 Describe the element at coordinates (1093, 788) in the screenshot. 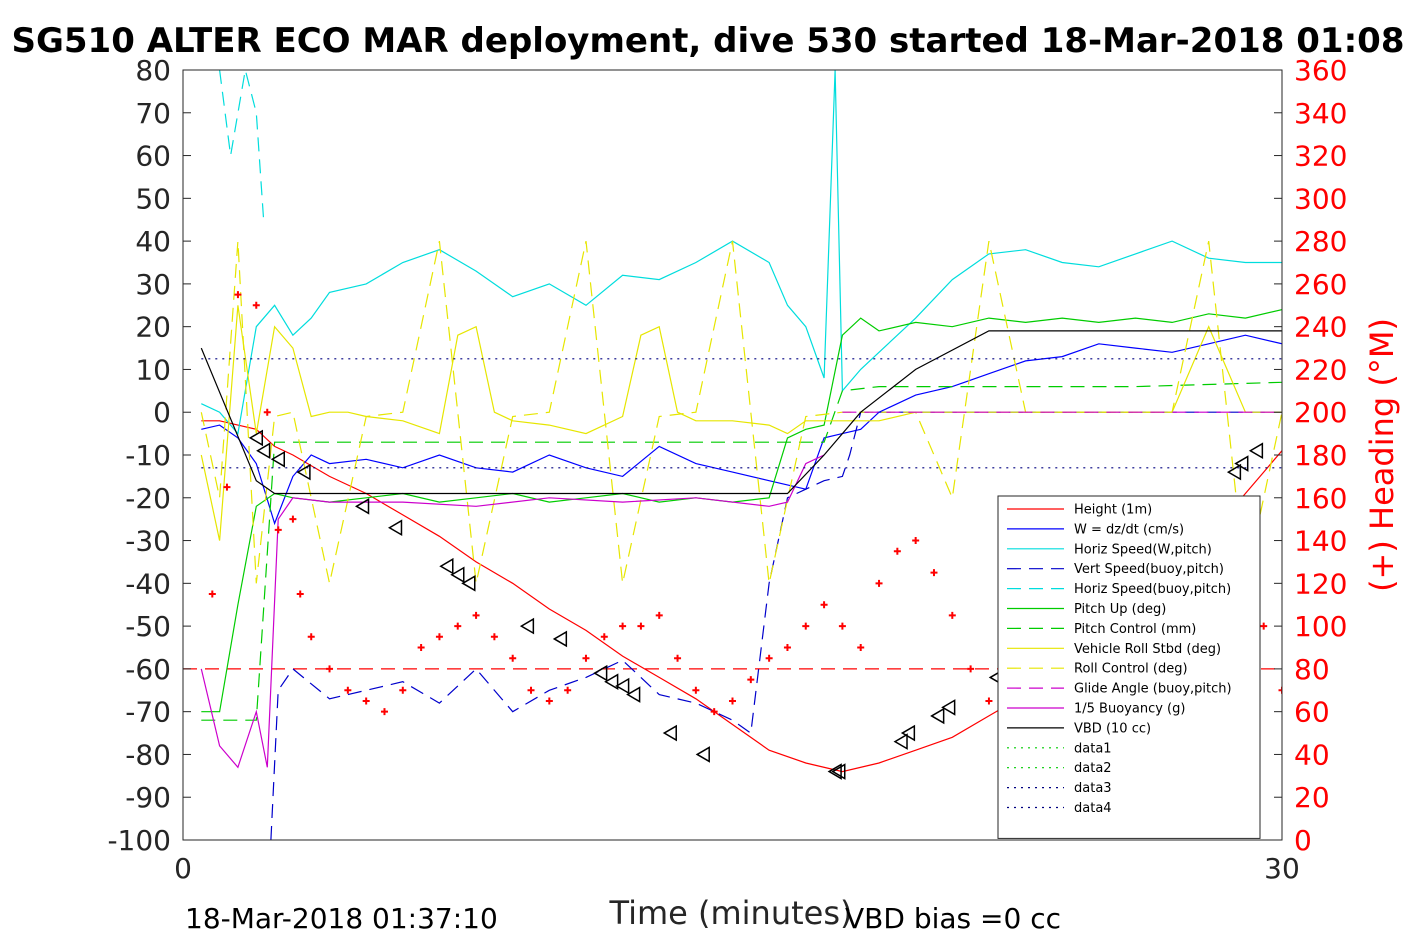

I see `legend-label: data3` at that location.